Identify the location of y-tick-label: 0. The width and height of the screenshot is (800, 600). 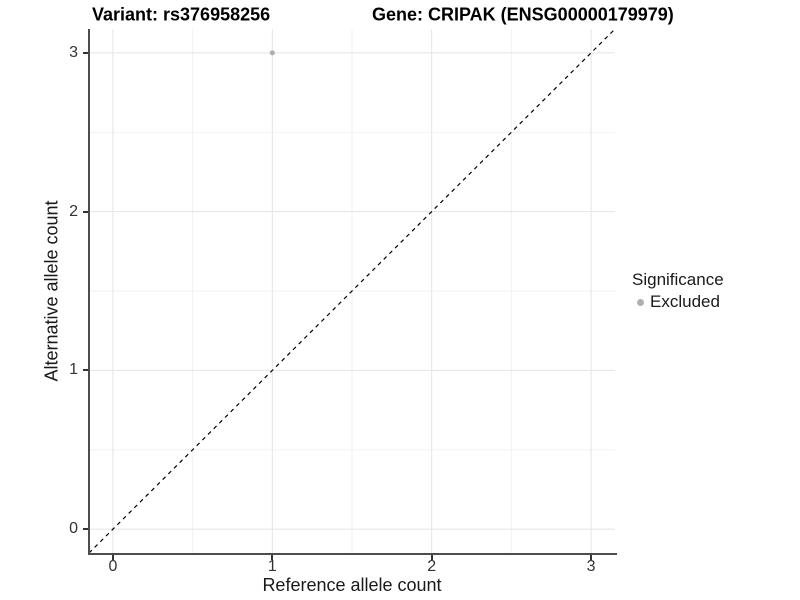
(73, 529).